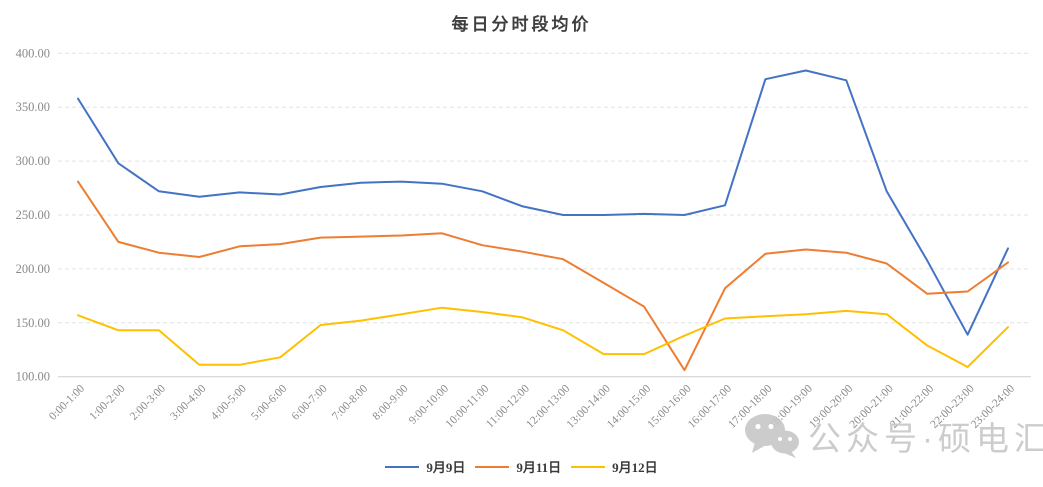 The image size is (1043, 487). I want to click on legend-item-2: 9月12日, so click(614, 466).